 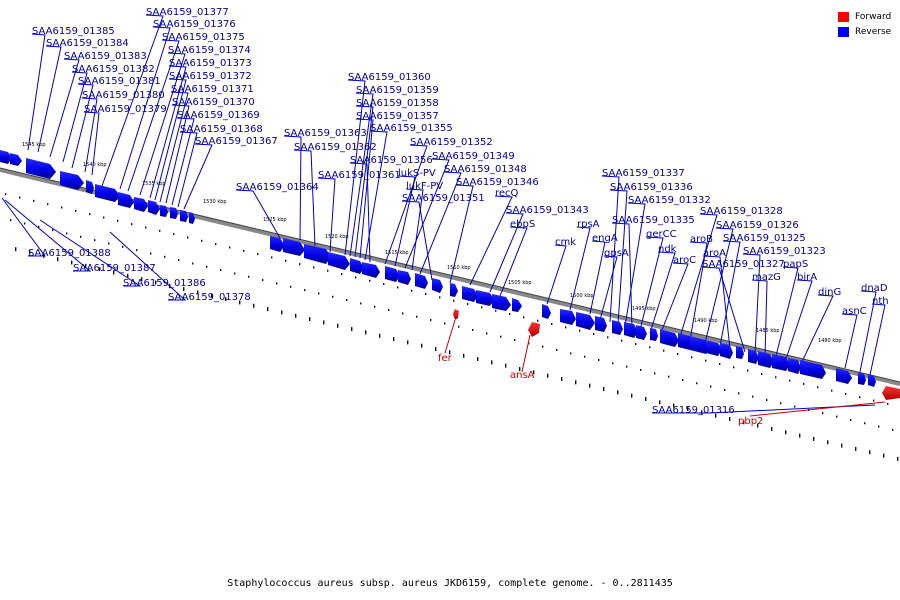 I want to click on reverse-label-dnad: dnaD, so click(x=874, y=288).